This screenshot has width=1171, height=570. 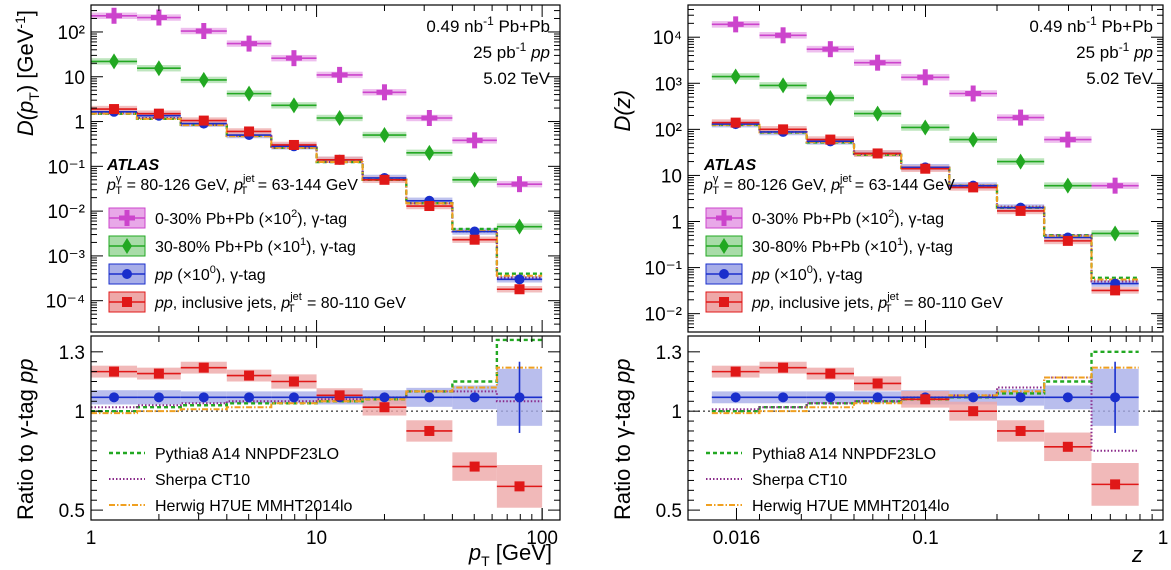 What do you see at coordinates (27, 73) in the screenshot?
I see `y-axis-title: D(pT) [GeV-1]` at bounding box center [27, 73].